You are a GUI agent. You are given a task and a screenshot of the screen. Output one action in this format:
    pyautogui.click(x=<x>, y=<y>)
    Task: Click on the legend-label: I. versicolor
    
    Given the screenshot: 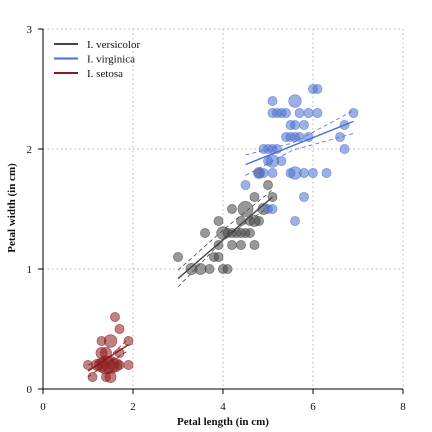 What is the action you would take?
    pyautogui.click(x=113, y=45)
    